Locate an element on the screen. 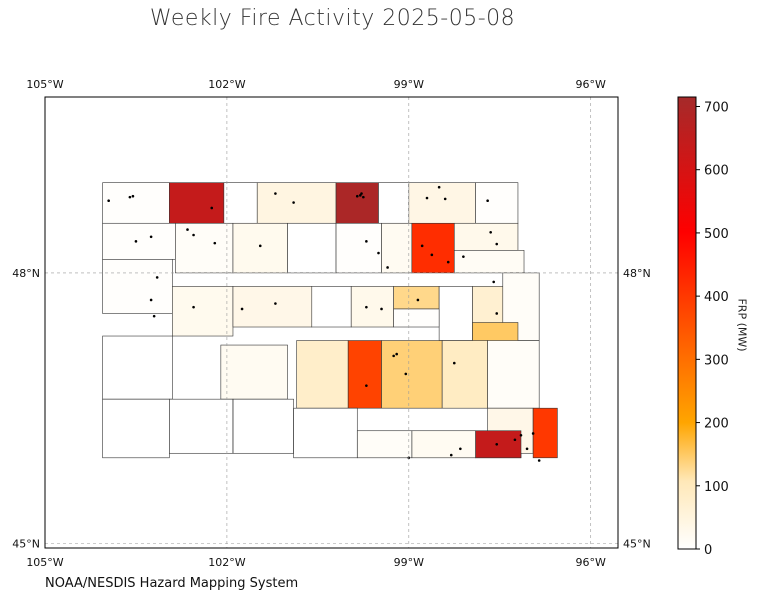 This screenshot has width=769, height=601. colorbar-label: FRP (MW) is located at coordinates (742, 325).